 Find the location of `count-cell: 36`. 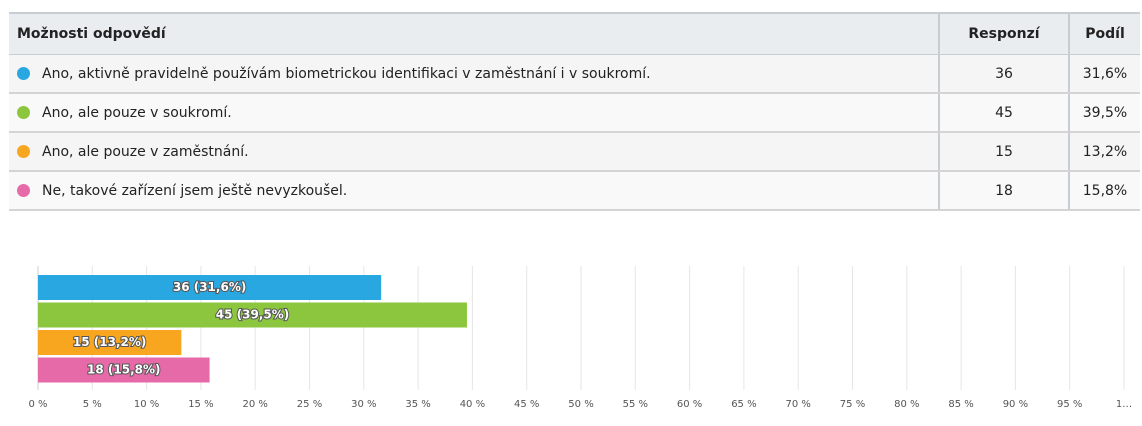

count-cell: 36 is located at coordinates (1003, 74).